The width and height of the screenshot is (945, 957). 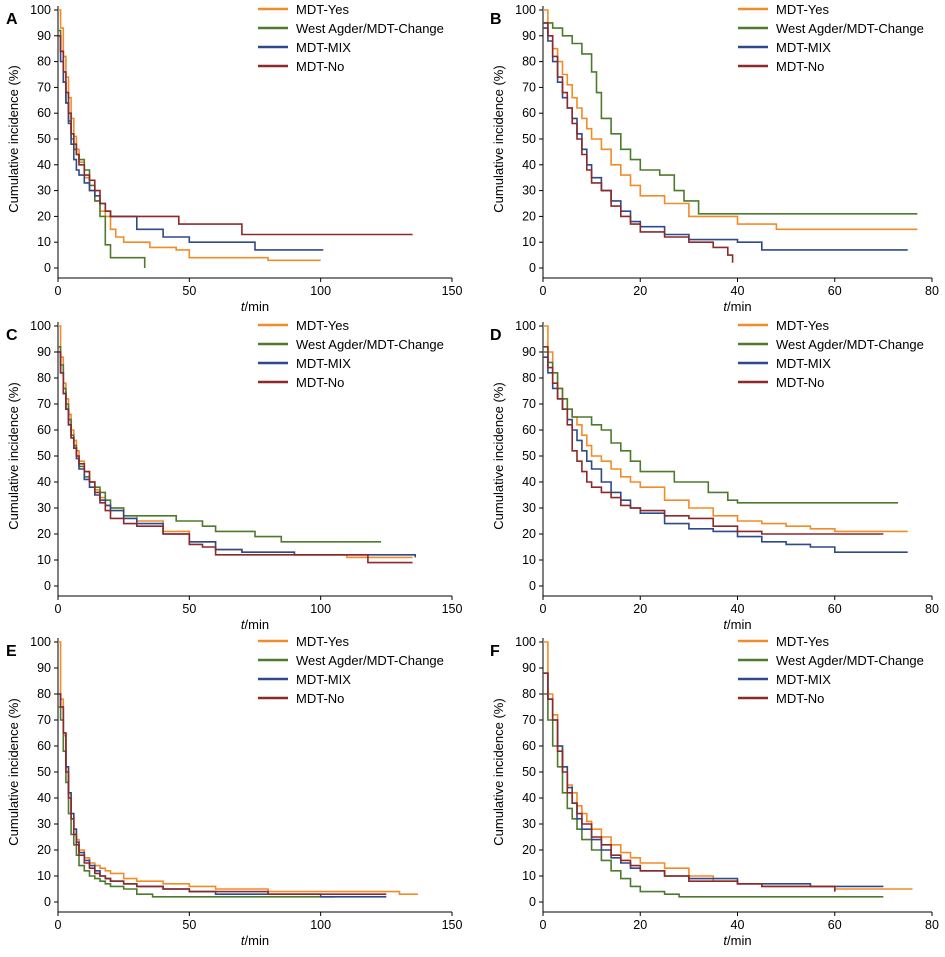 What do you see at coordinates (738, 925) in the screenshot?
I see `x-tick-label: 40` at bounding box center [738, 925].